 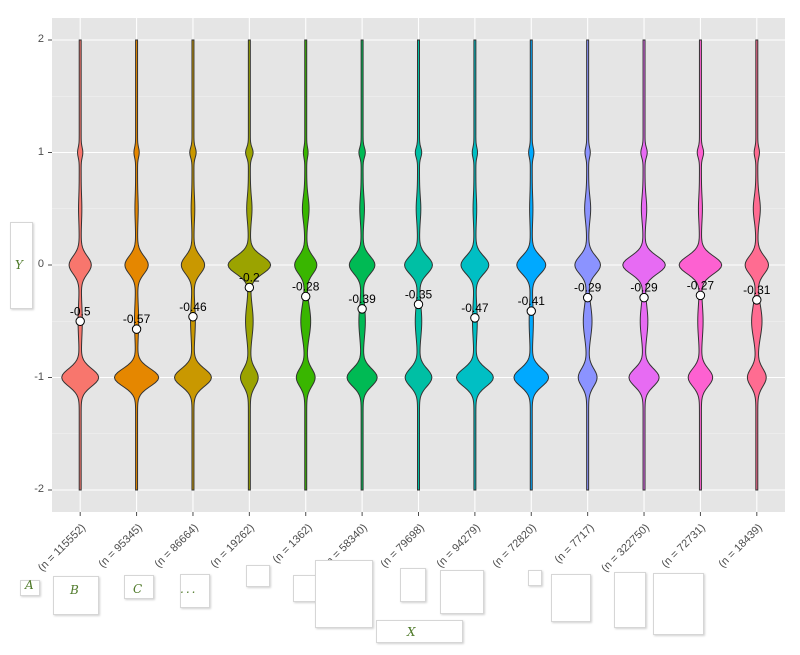 What do you see at coordinates (74, 590) in the screenshot?
I see `letter-b: B` at bounding box center [74, 590].